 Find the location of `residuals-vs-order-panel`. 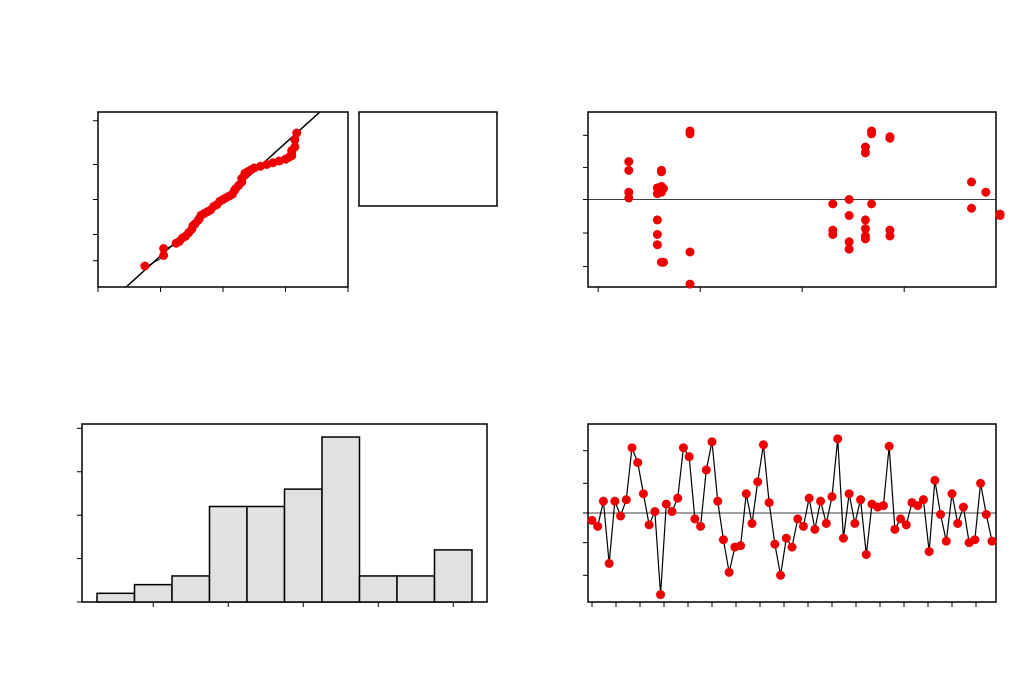

residuals-vs-order-panel is located at coordinates (790, 515).